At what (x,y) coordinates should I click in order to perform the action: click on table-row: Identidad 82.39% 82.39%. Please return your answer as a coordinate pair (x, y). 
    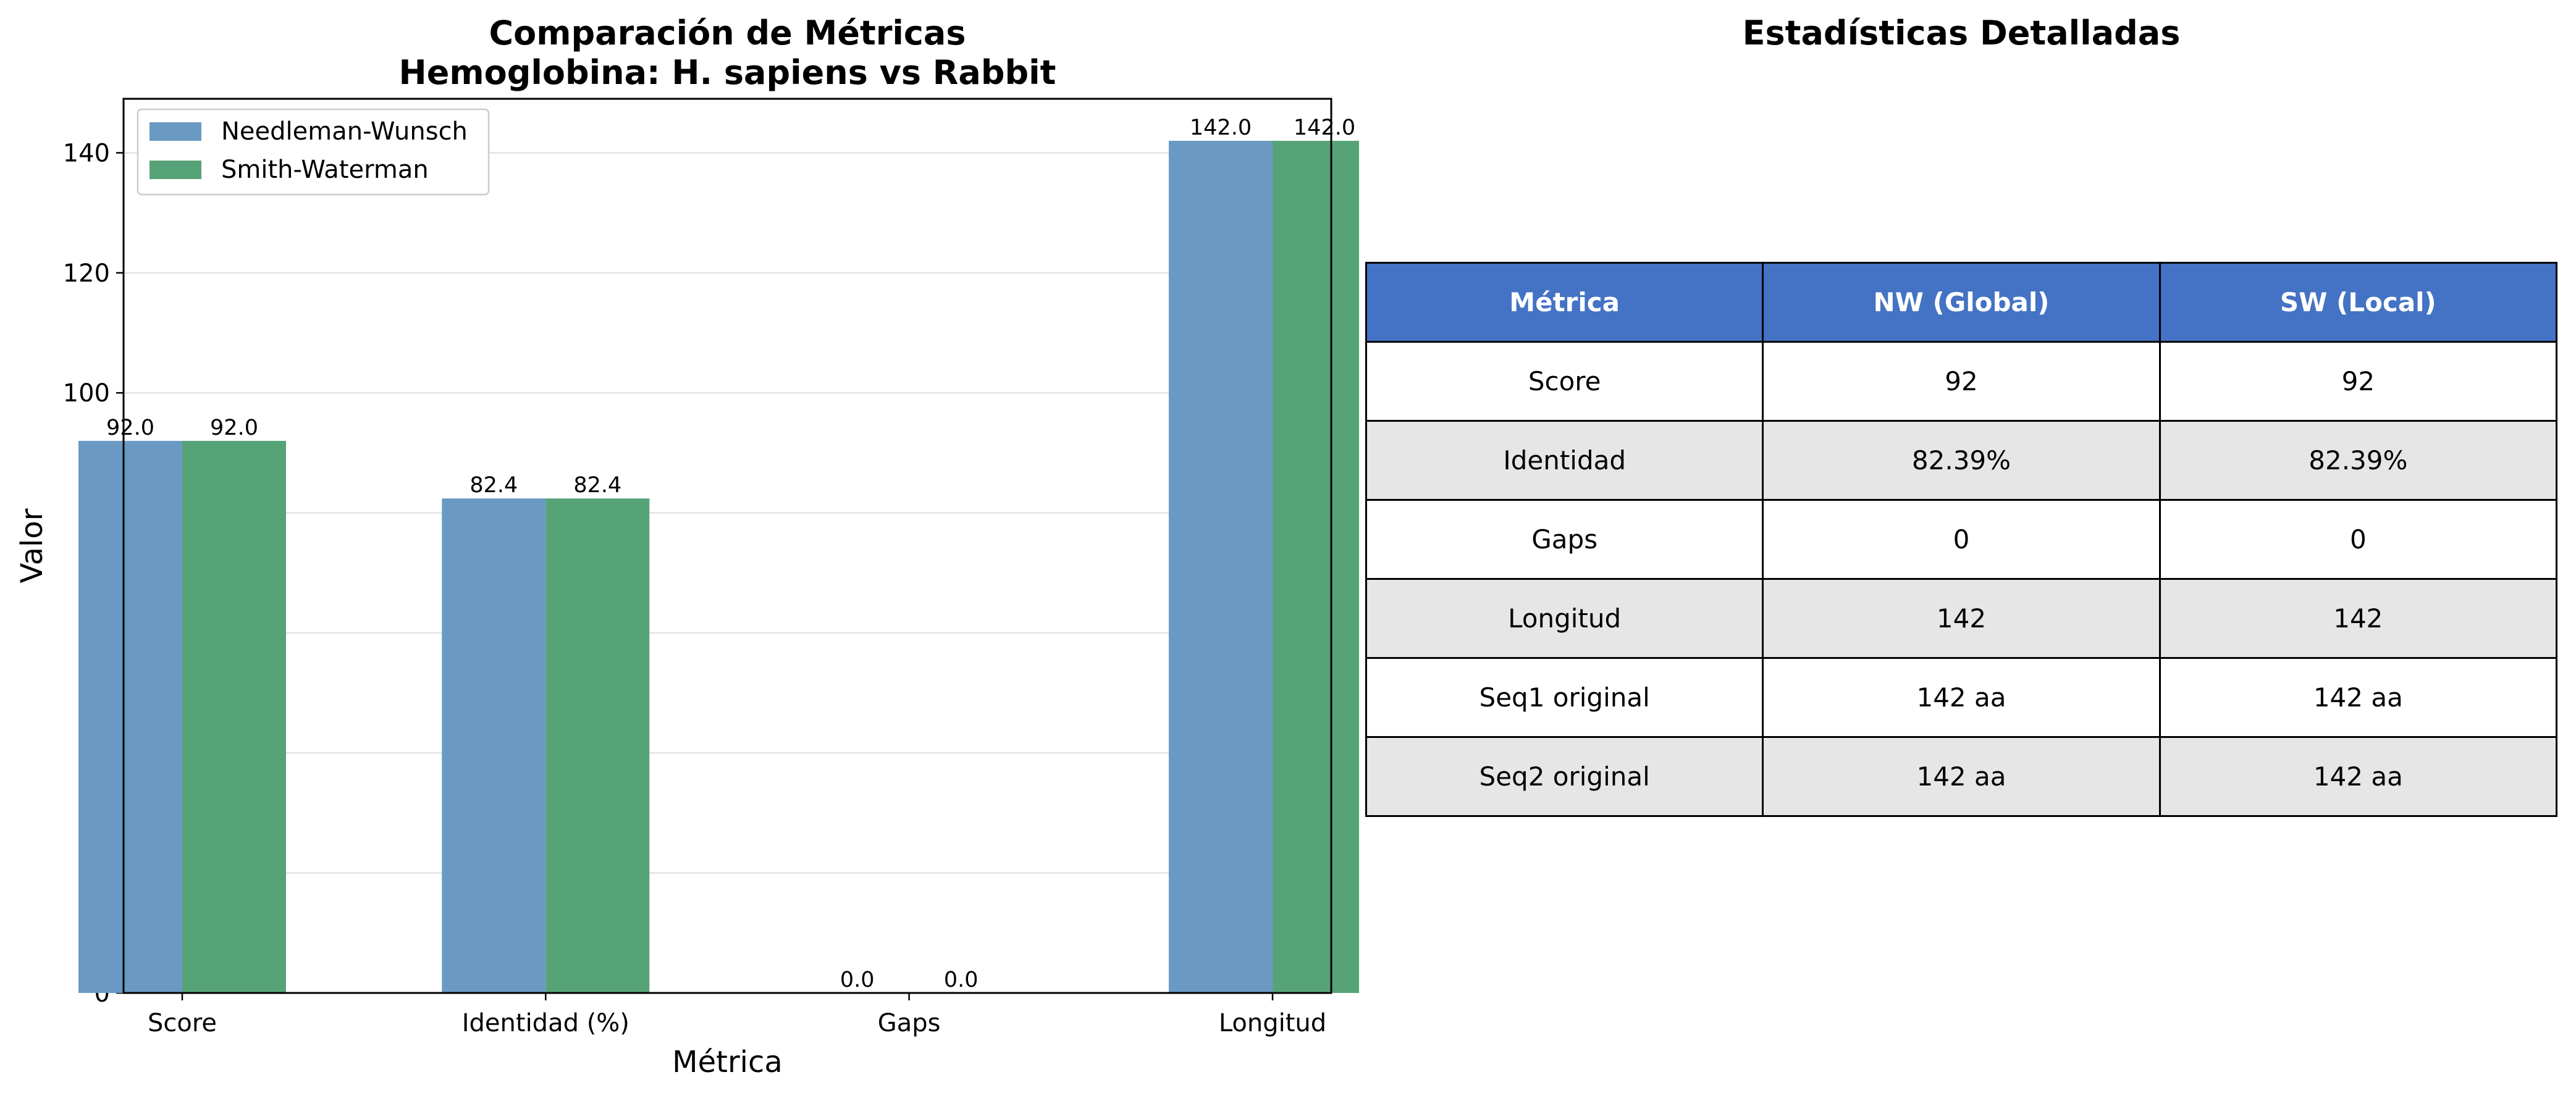
    Looking at the image, I should click on (1962, 460).